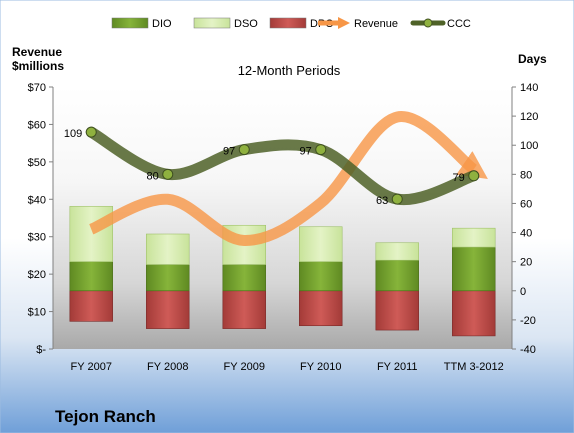  I want to click on category-label: FY 2007, so click(91, 367).